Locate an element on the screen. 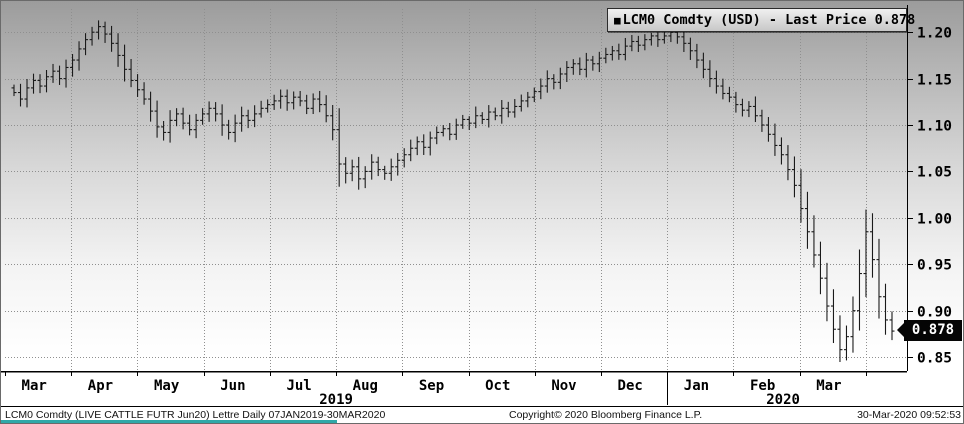 The height and width of the screenshot is (424, 964). bottom-highlight-strip is located at coordinates (169, 421).